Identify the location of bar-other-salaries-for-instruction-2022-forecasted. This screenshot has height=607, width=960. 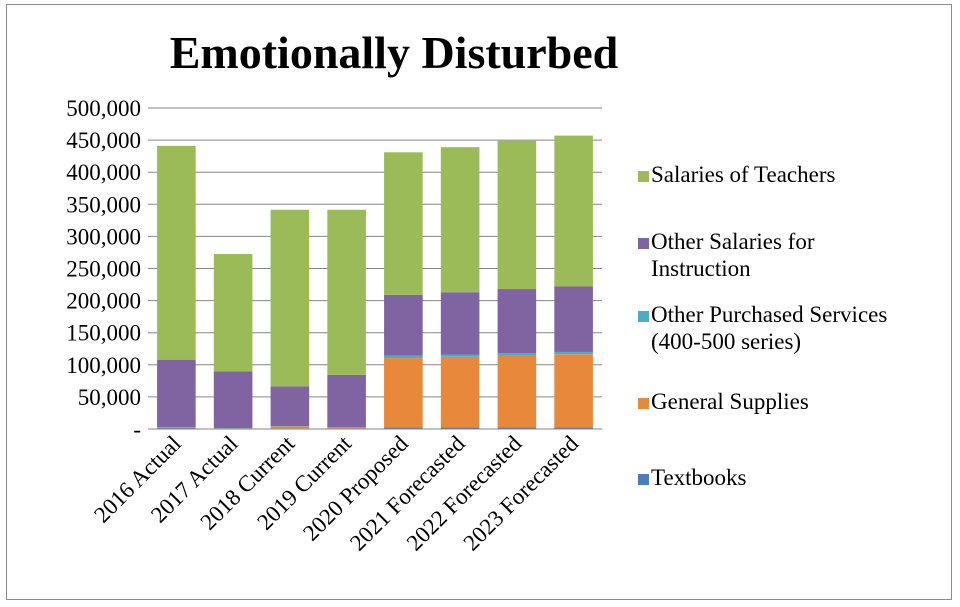
(517, 321).